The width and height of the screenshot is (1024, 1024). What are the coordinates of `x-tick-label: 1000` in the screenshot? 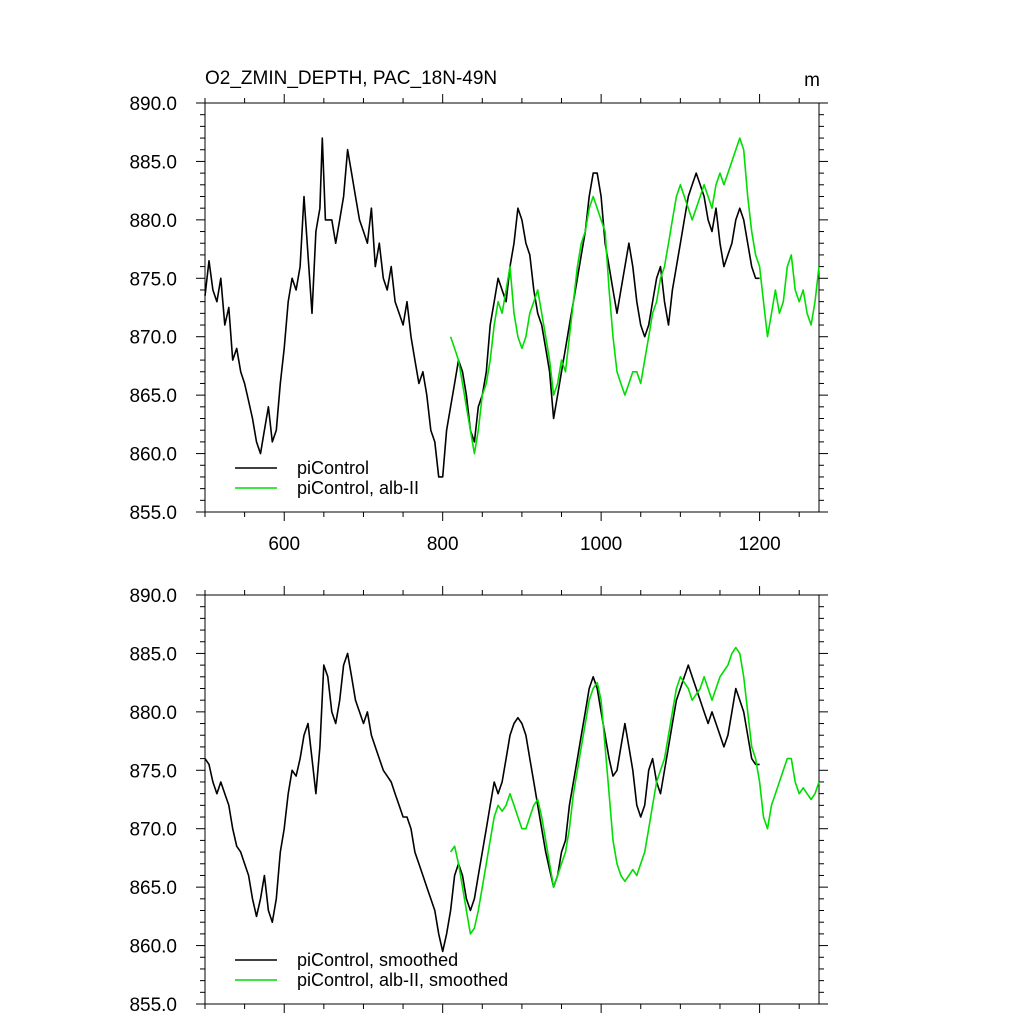 It's located at (601, 544).